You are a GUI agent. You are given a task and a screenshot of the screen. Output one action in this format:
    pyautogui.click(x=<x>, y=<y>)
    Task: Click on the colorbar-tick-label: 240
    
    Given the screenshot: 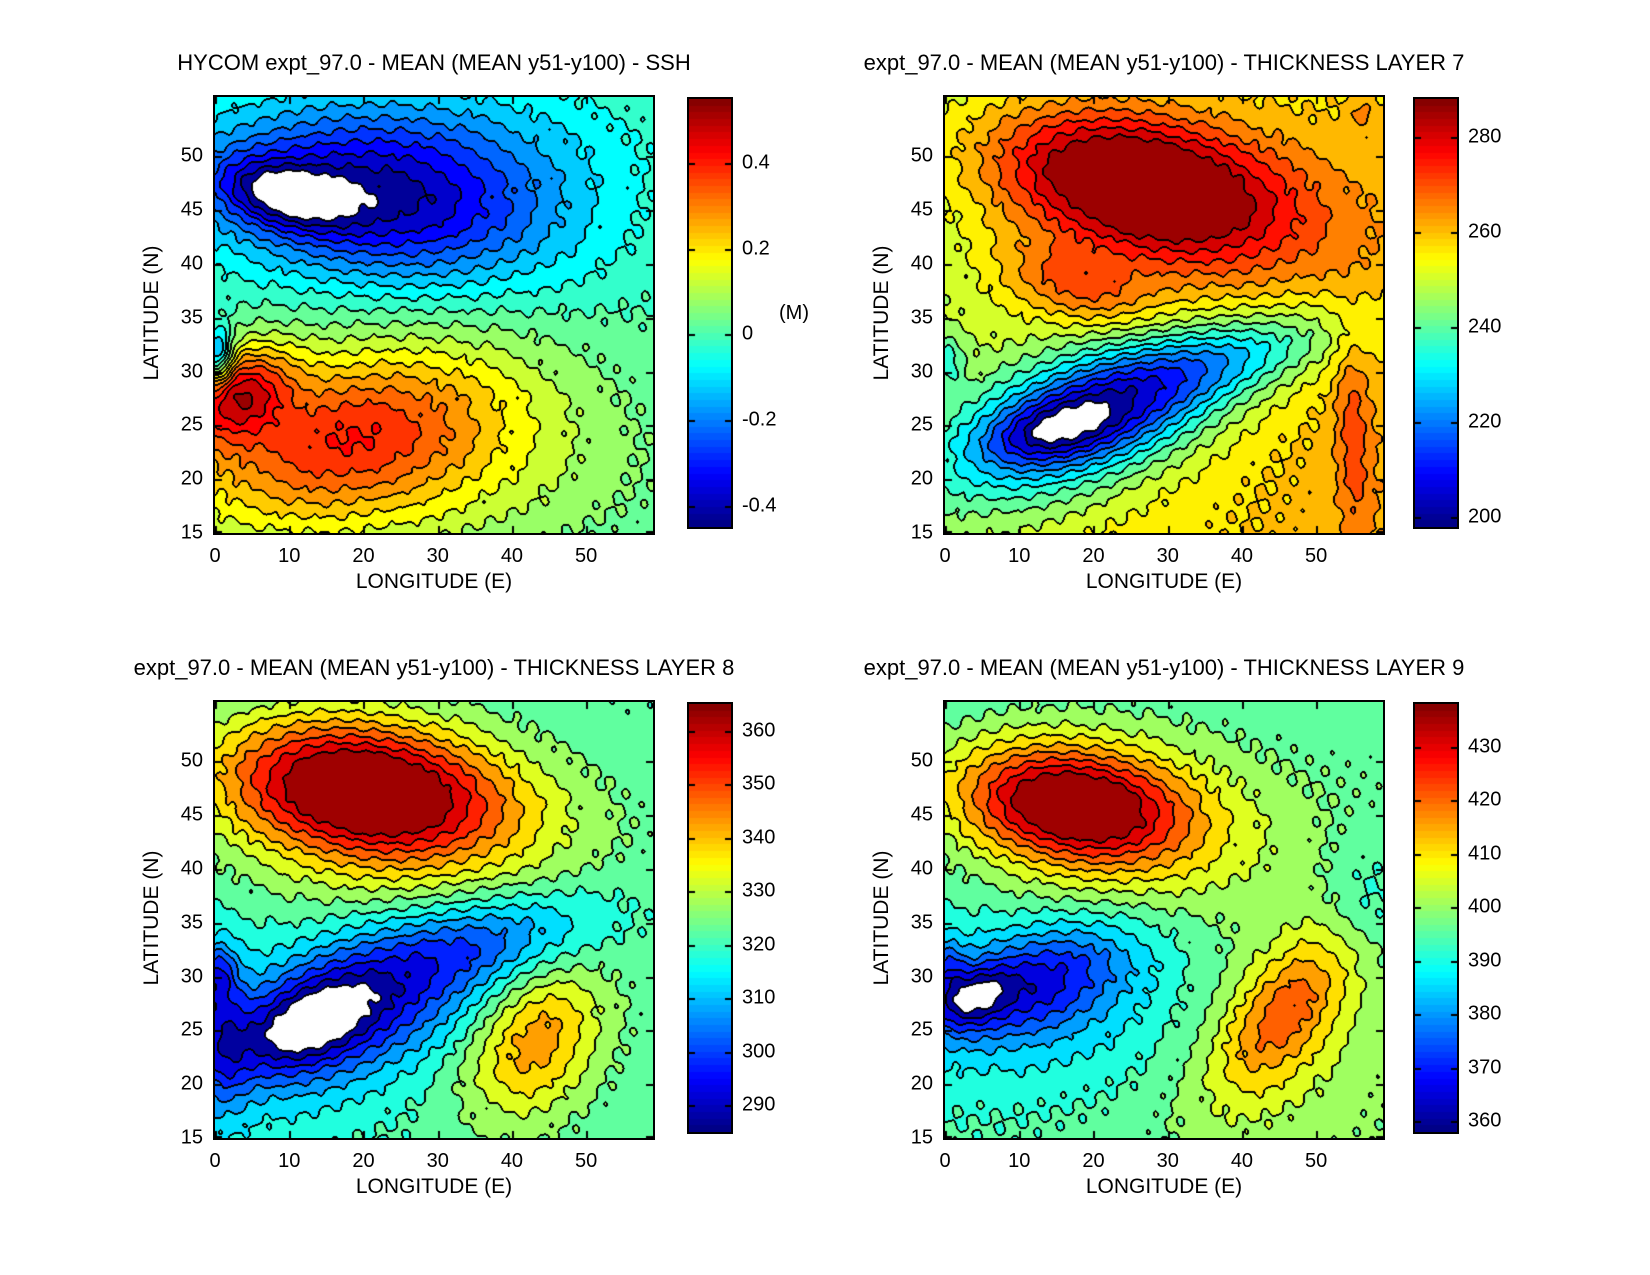 What is the action you would take?
    pyautogui.click(x=1485, y=326)
    